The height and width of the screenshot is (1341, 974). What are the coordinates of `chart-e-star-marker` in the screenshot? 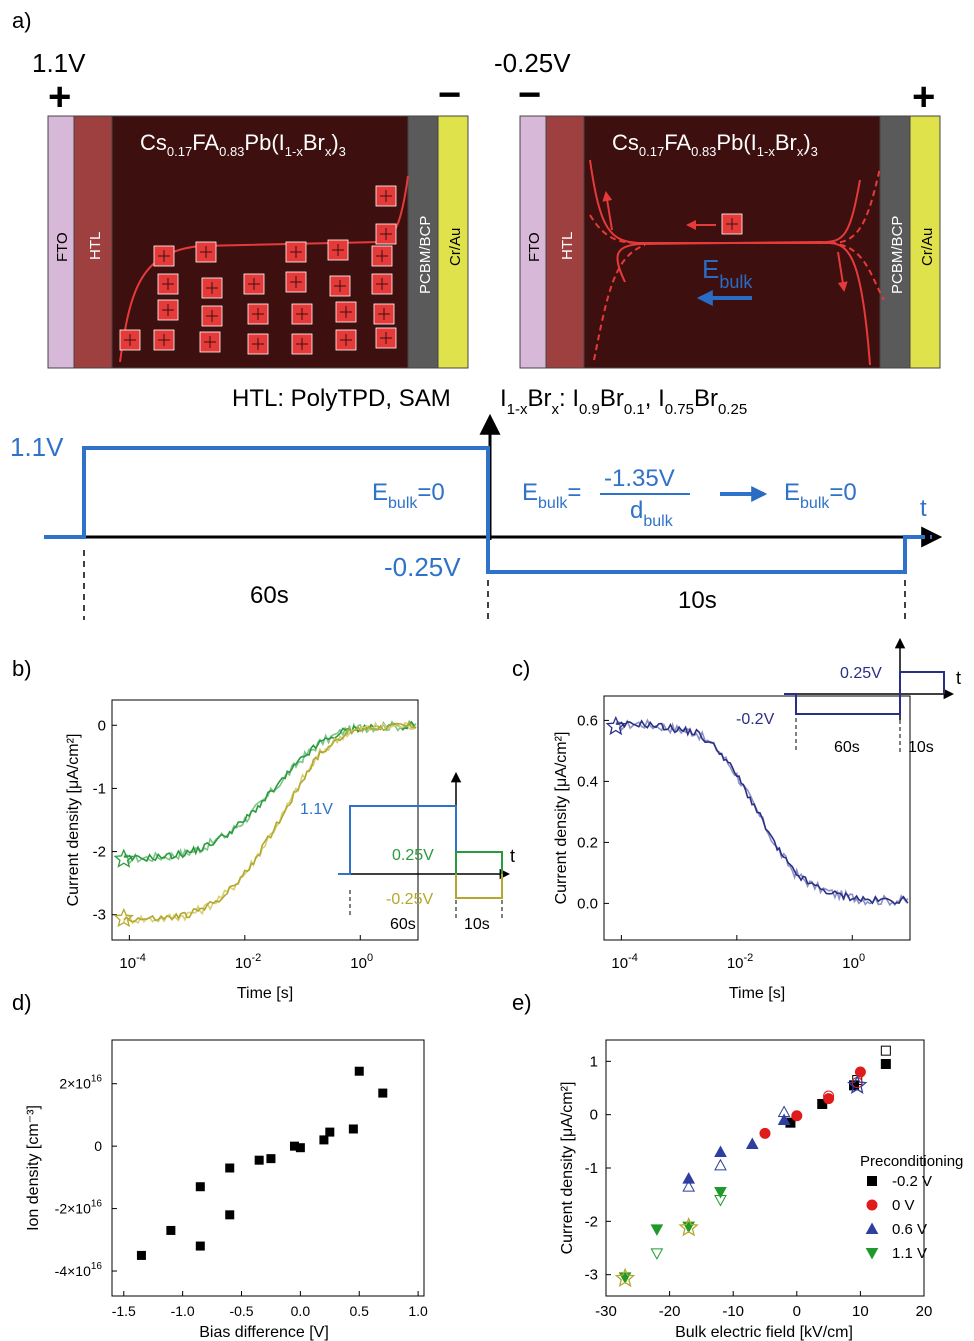 It's located at (857, 1084).